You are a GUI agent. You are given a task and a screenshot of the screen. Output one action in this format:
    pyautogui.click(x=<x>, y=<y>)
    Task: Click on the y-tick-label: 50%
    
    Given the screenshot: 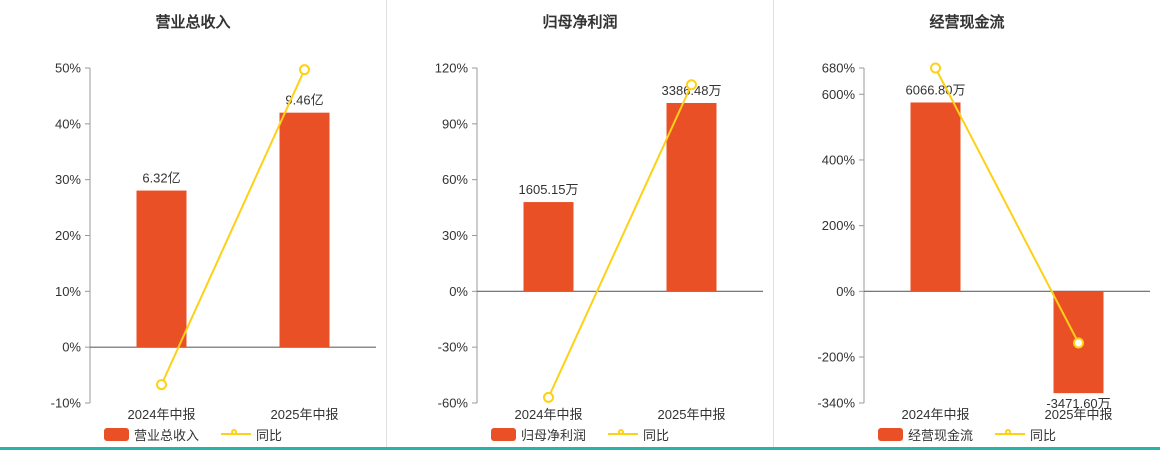 What is the action you would take?
    pyautogui.click(x=68, y=68)
    